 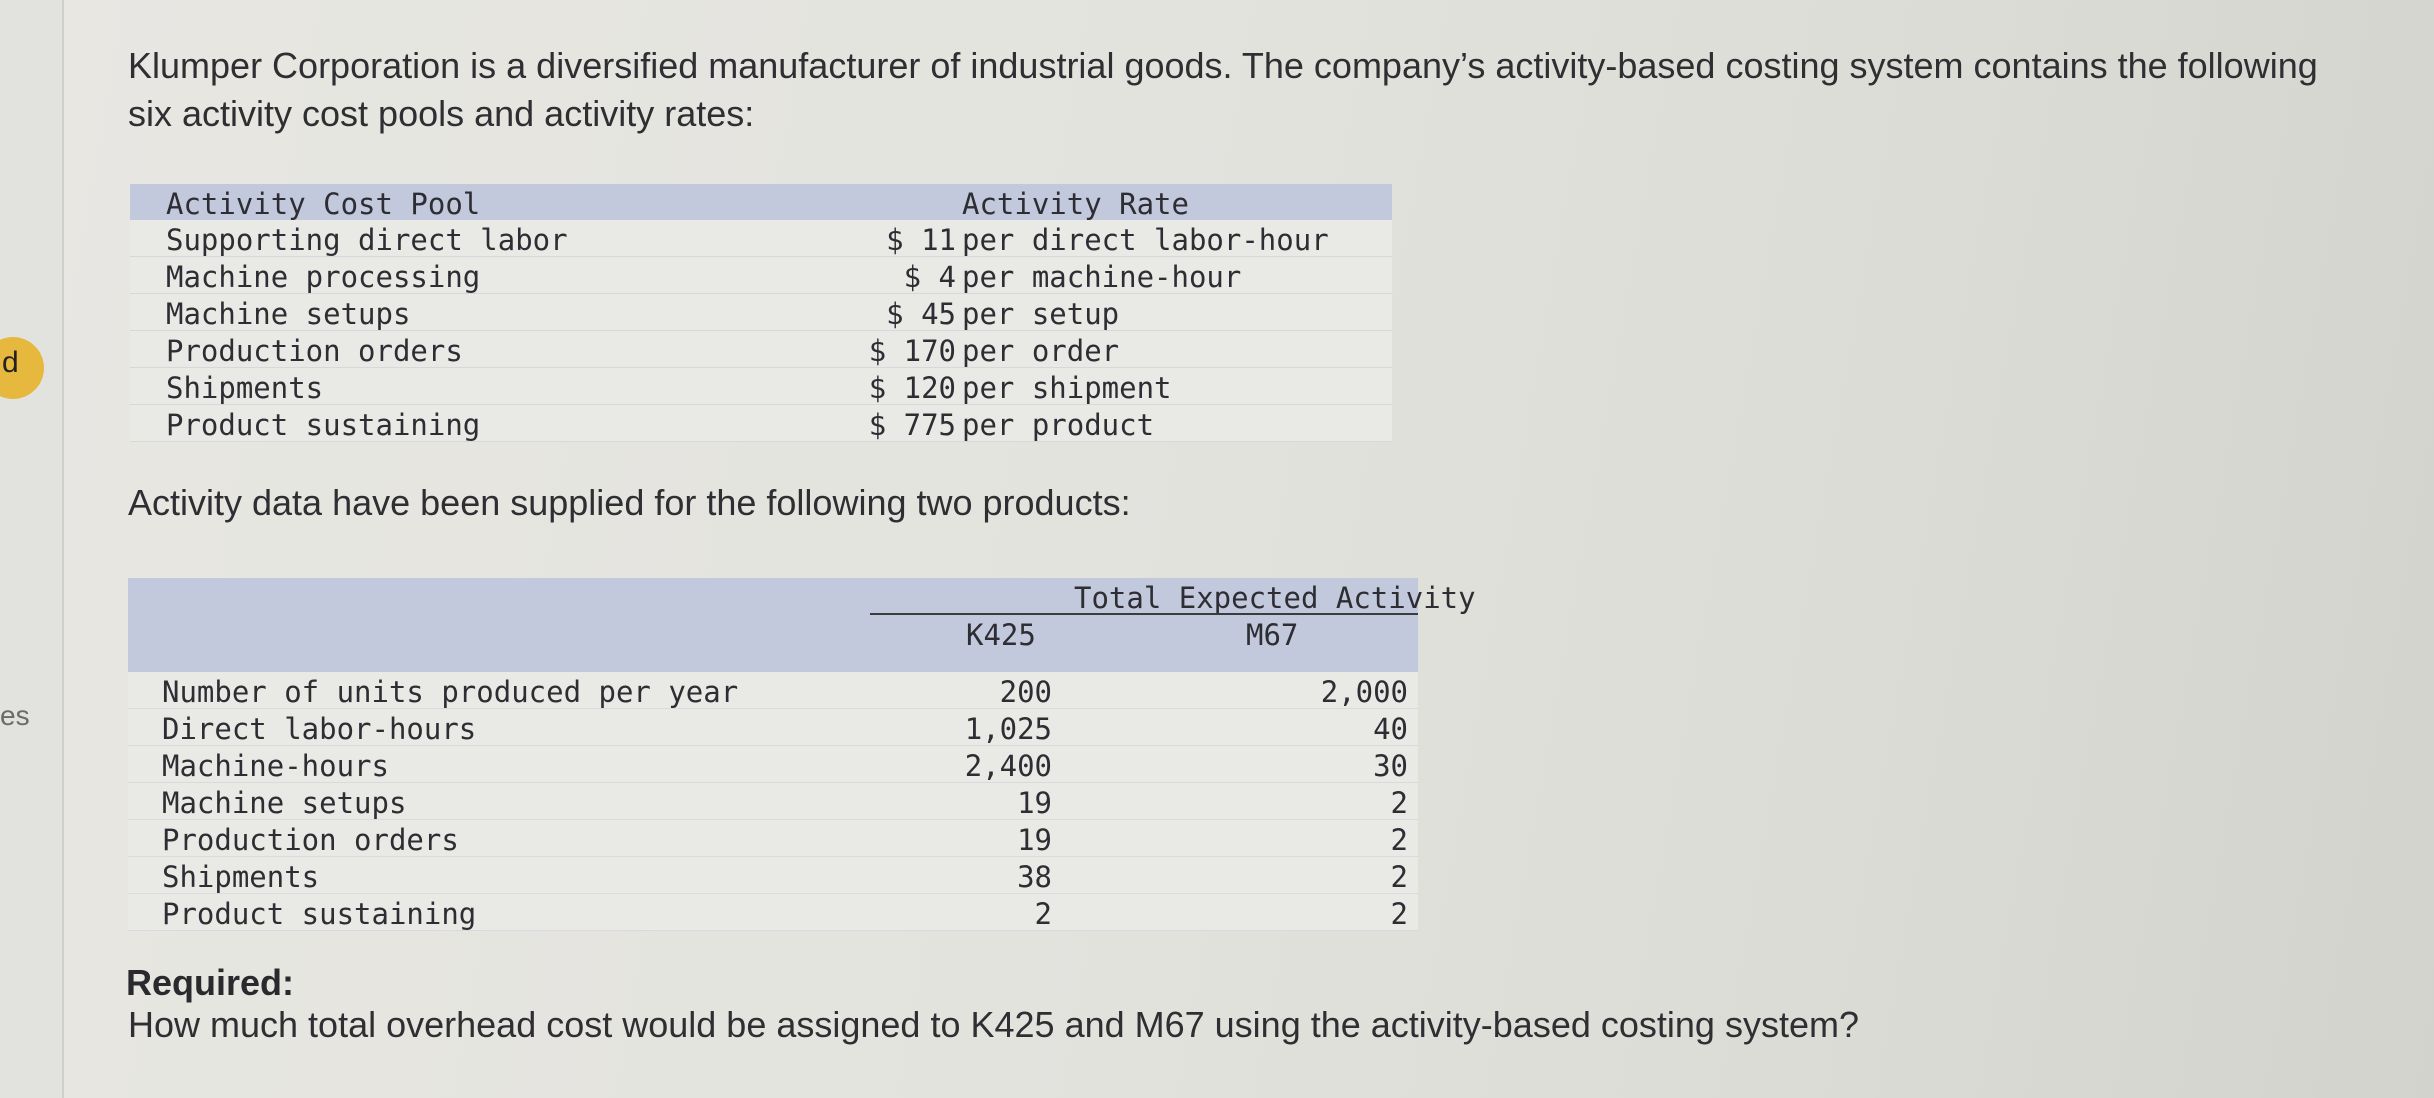 What do you see at coordinates (761, 386) in the screenshot?
I see `table-row: Shipments $ 120 per shipment` at bounding box center [761, 386].